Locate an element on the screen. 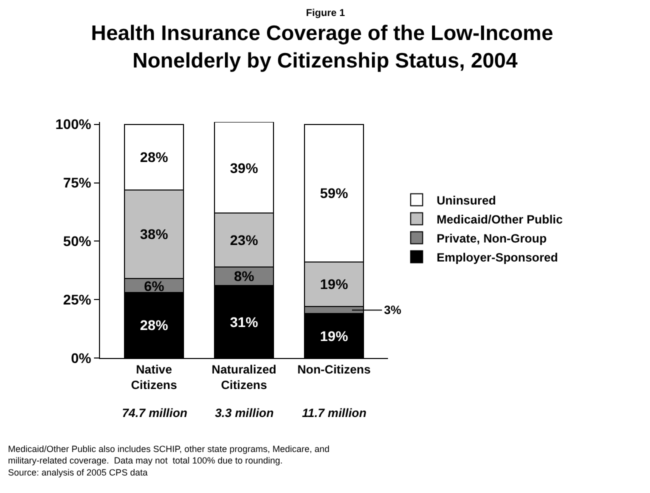  y-tick-label: 100% is located at coordinates (73, 124).